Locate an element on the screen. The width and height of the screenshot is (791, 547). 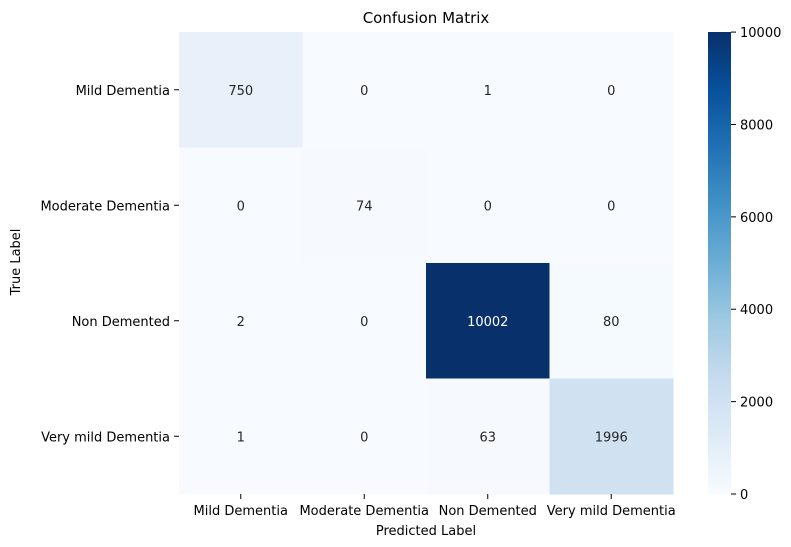
y-tick-label: Non Demented is located at coordinates (121, 322).